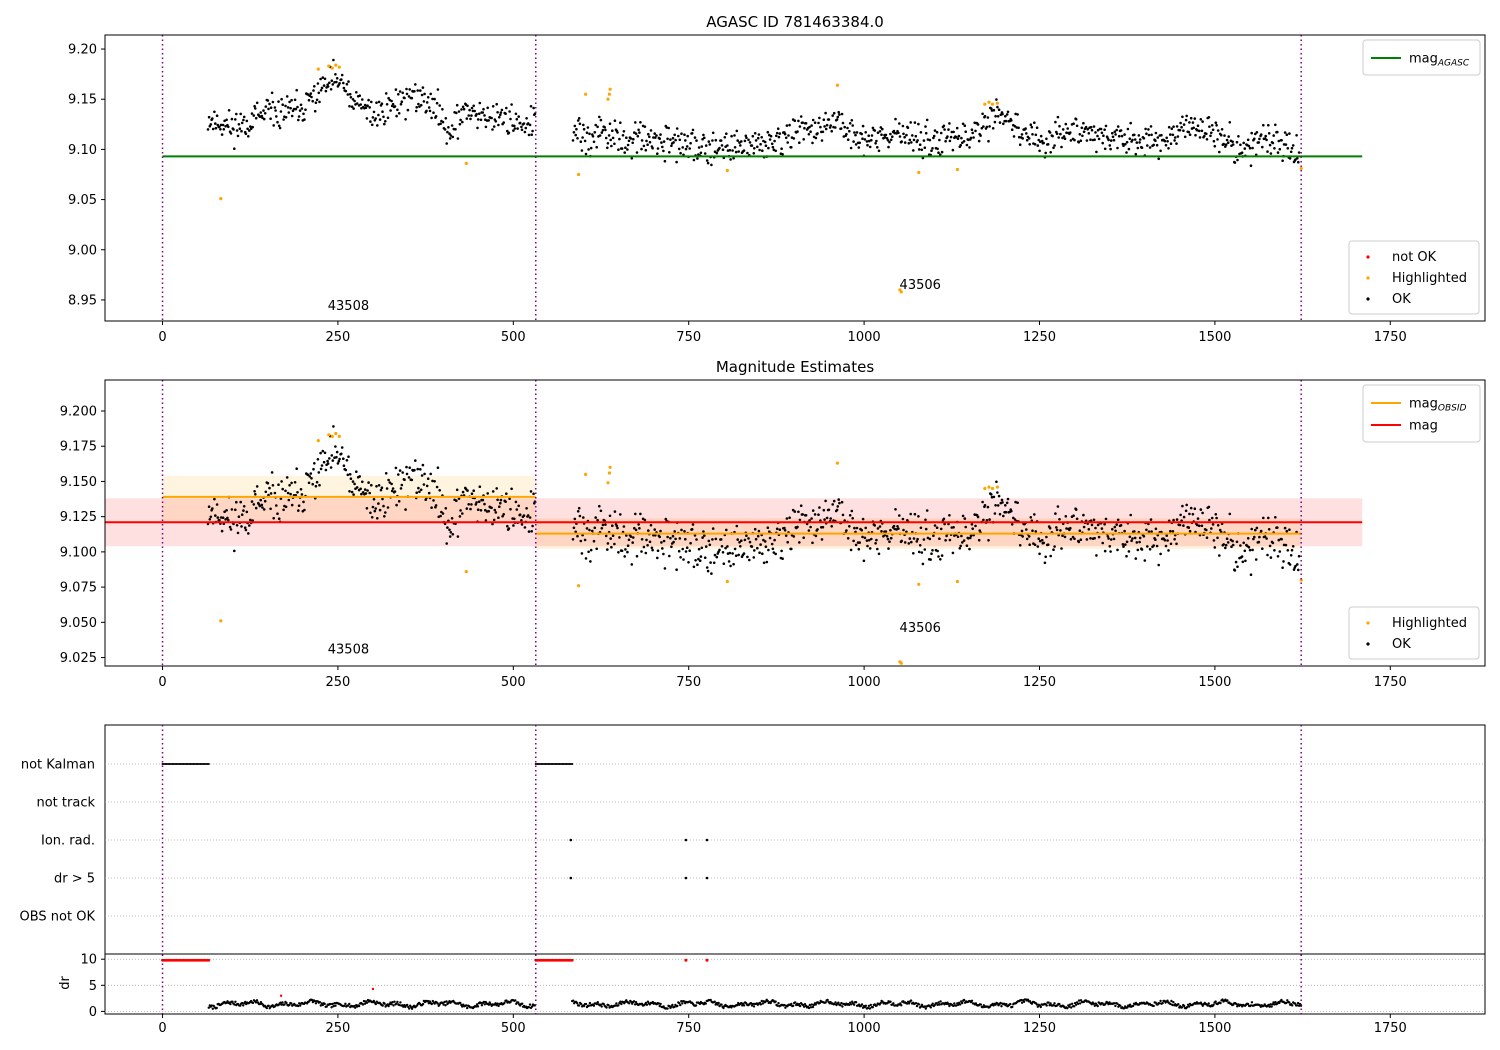 This screenshot has height=1050, width=1500. What do you see at coordinates (1423, 426) in the screenshot?
I see `legend-line-label: mag` at bounding box center [1423, 426].